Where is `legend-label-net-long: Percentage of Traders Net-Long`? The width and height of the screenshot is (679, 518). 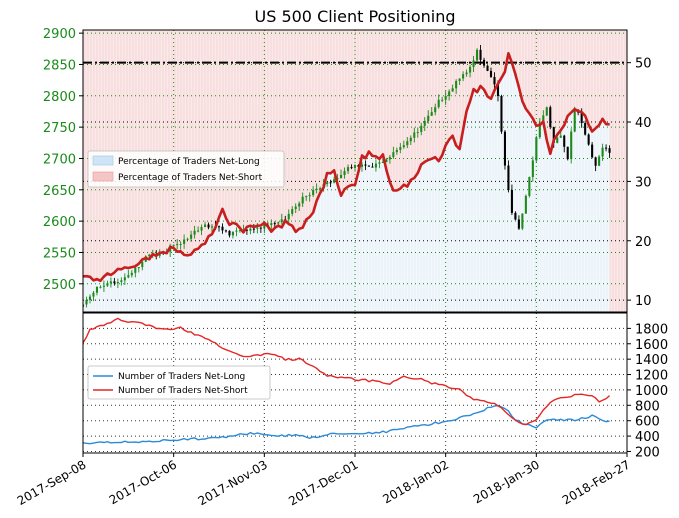 legend-label-net-long: Percentage of Traders Net-Long is located at coordinates (189, 162).